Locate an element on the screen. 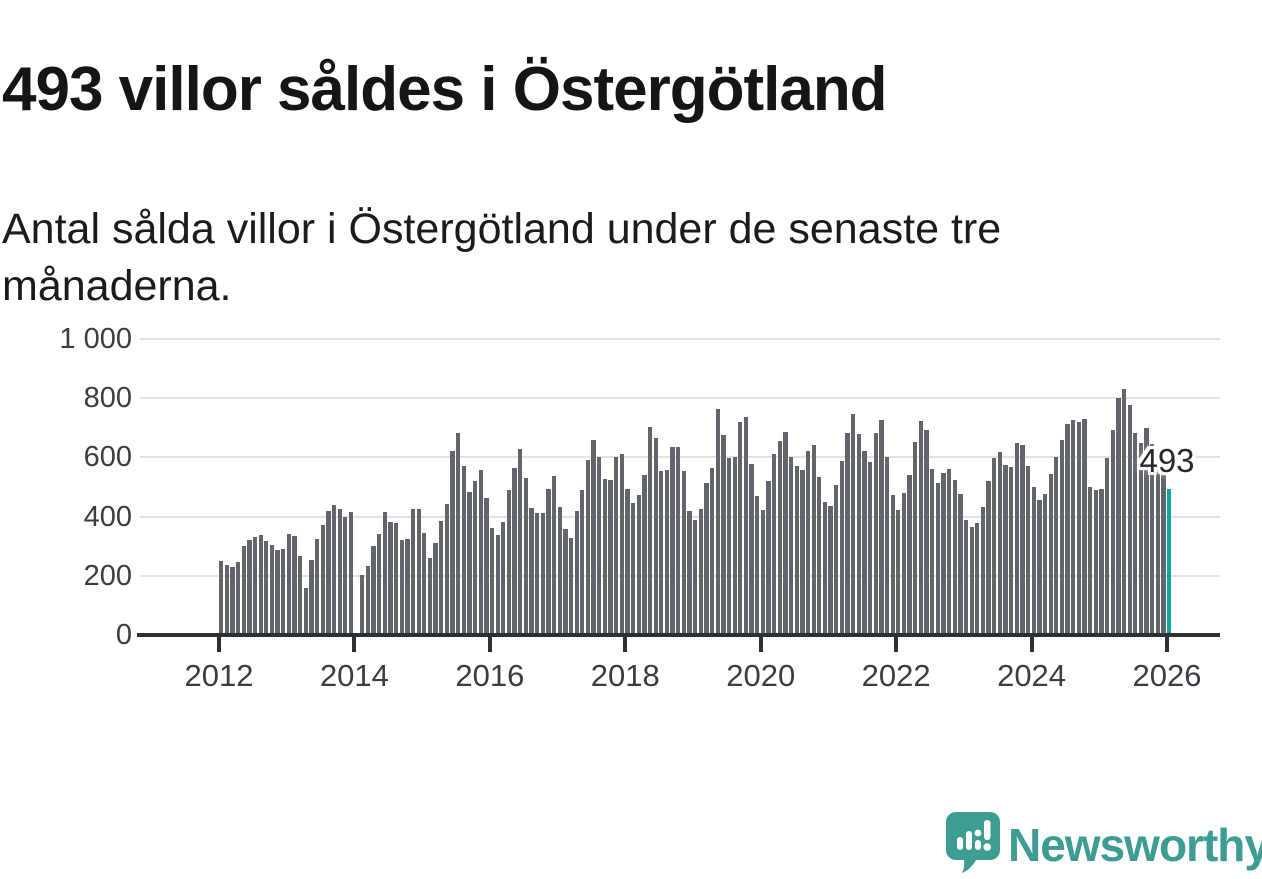  y-axis-tick-label: 200 is located at coordinates (107, 575).